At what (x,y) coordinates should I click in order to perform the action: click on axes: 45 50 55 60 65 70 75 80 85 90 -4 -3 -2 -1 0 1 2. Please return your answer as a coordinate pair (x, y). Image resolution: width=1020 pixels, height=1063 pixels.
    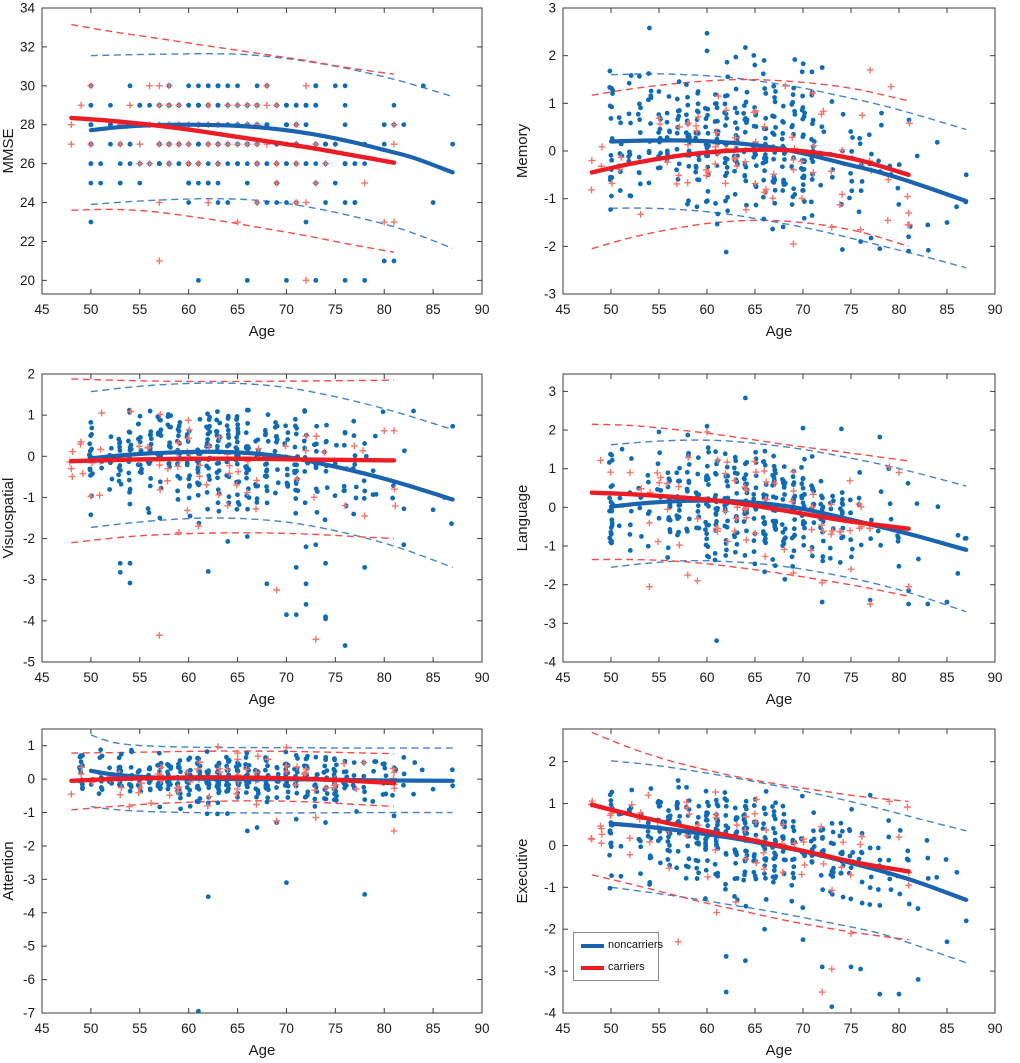
    Looking at the image, I should click on (773, 882).